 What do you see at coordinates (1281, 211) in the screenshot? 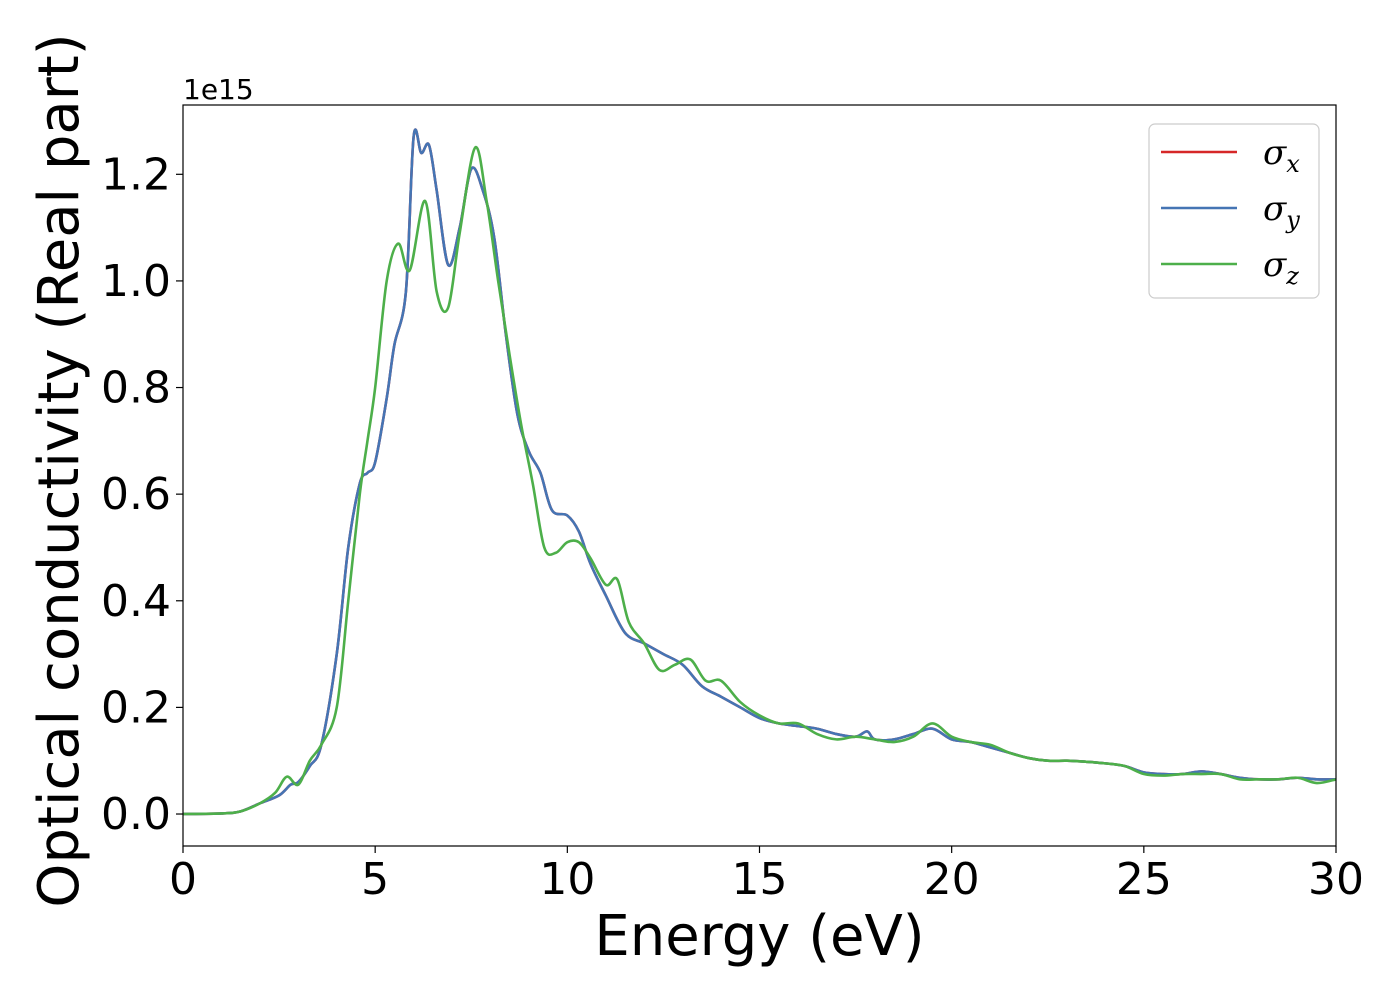
I see `legend-label-sigma-y: σy` at bounding box center [1281, 211].